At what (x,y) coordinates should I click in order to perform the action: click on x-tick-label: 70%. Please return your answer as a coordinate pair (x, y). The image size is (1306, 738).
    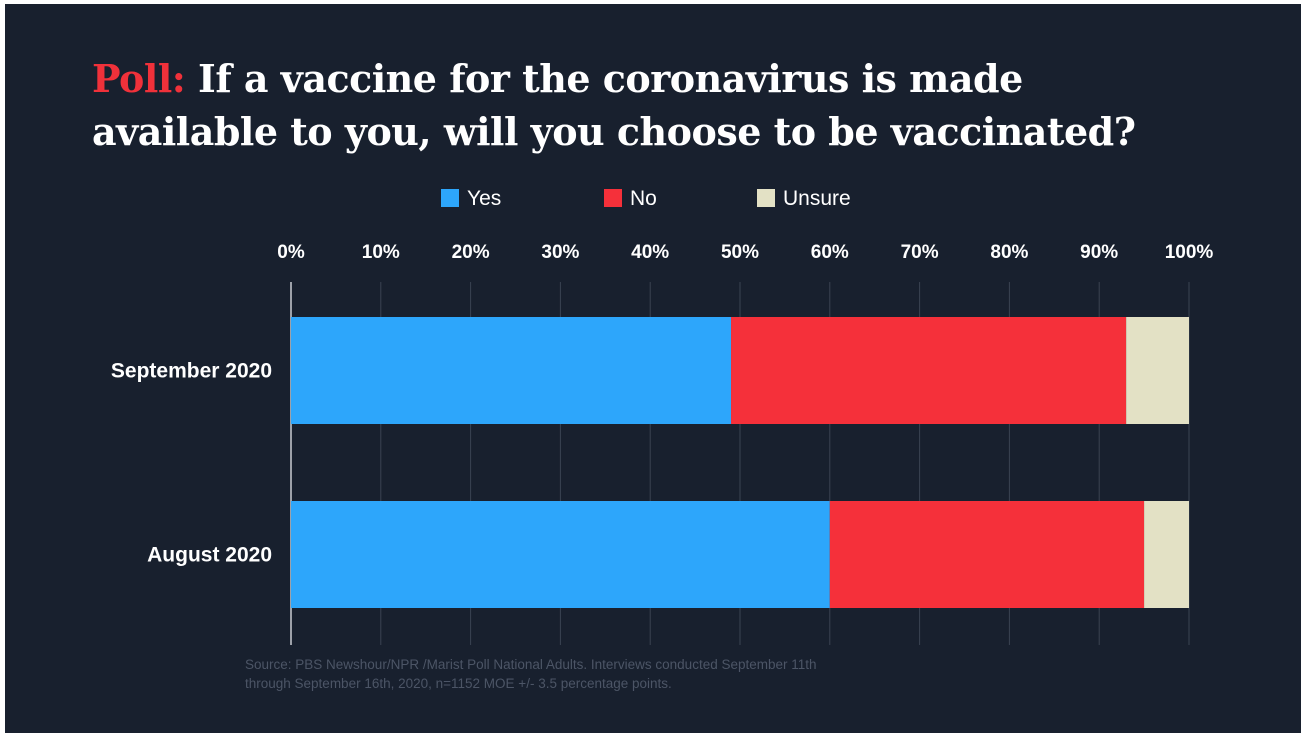
    Looking at the image, I should click on (920, 252).